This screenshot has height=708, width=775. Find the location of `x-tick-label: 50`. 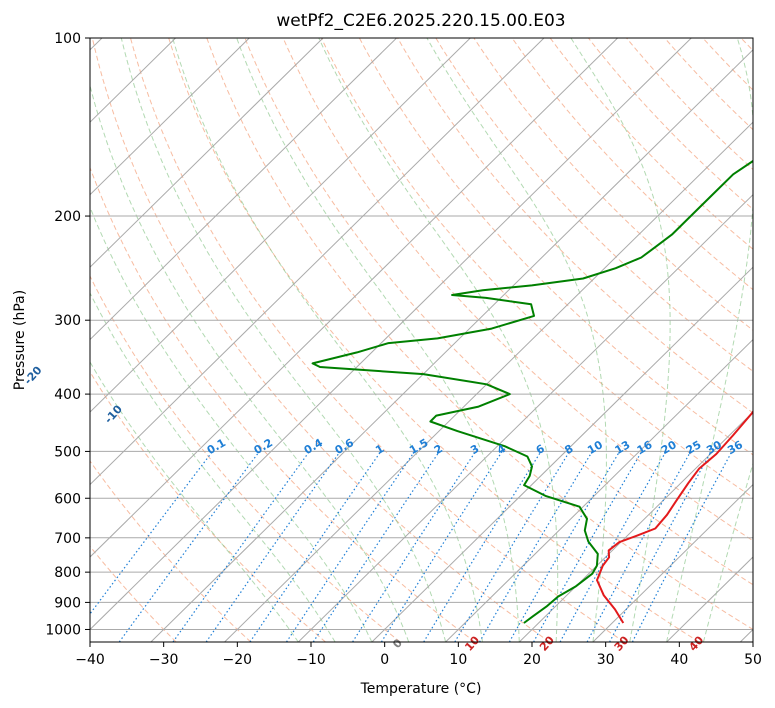

x-tick-label: 50 is located at coordinates (753, 660).